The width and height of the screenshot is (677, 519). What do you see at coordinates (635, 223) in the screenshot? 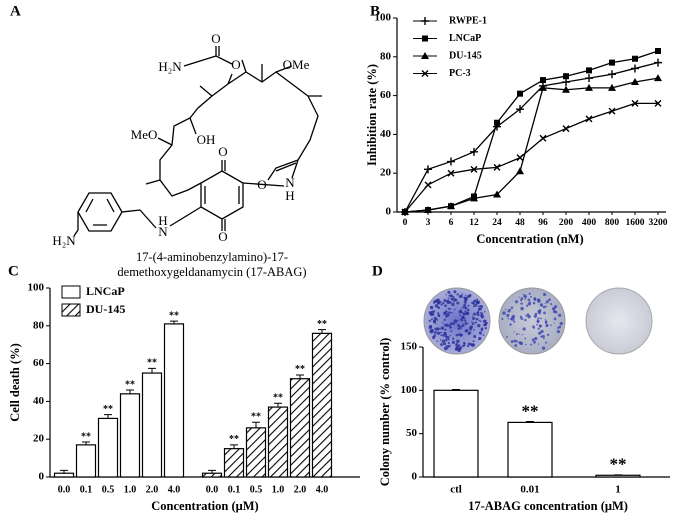
I see `x-tick-label: 1600` at bounding box center [635, 223].